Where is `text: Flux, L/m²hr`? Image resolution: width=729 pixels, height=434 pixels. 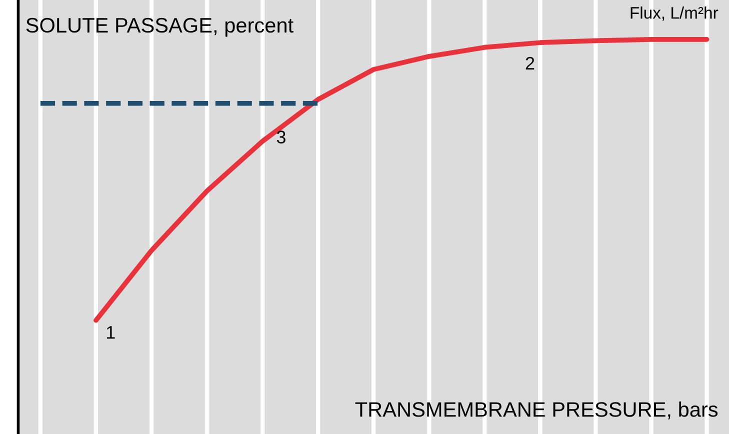 text: Flux, L/m²hr is located at coordinates (674, 13).